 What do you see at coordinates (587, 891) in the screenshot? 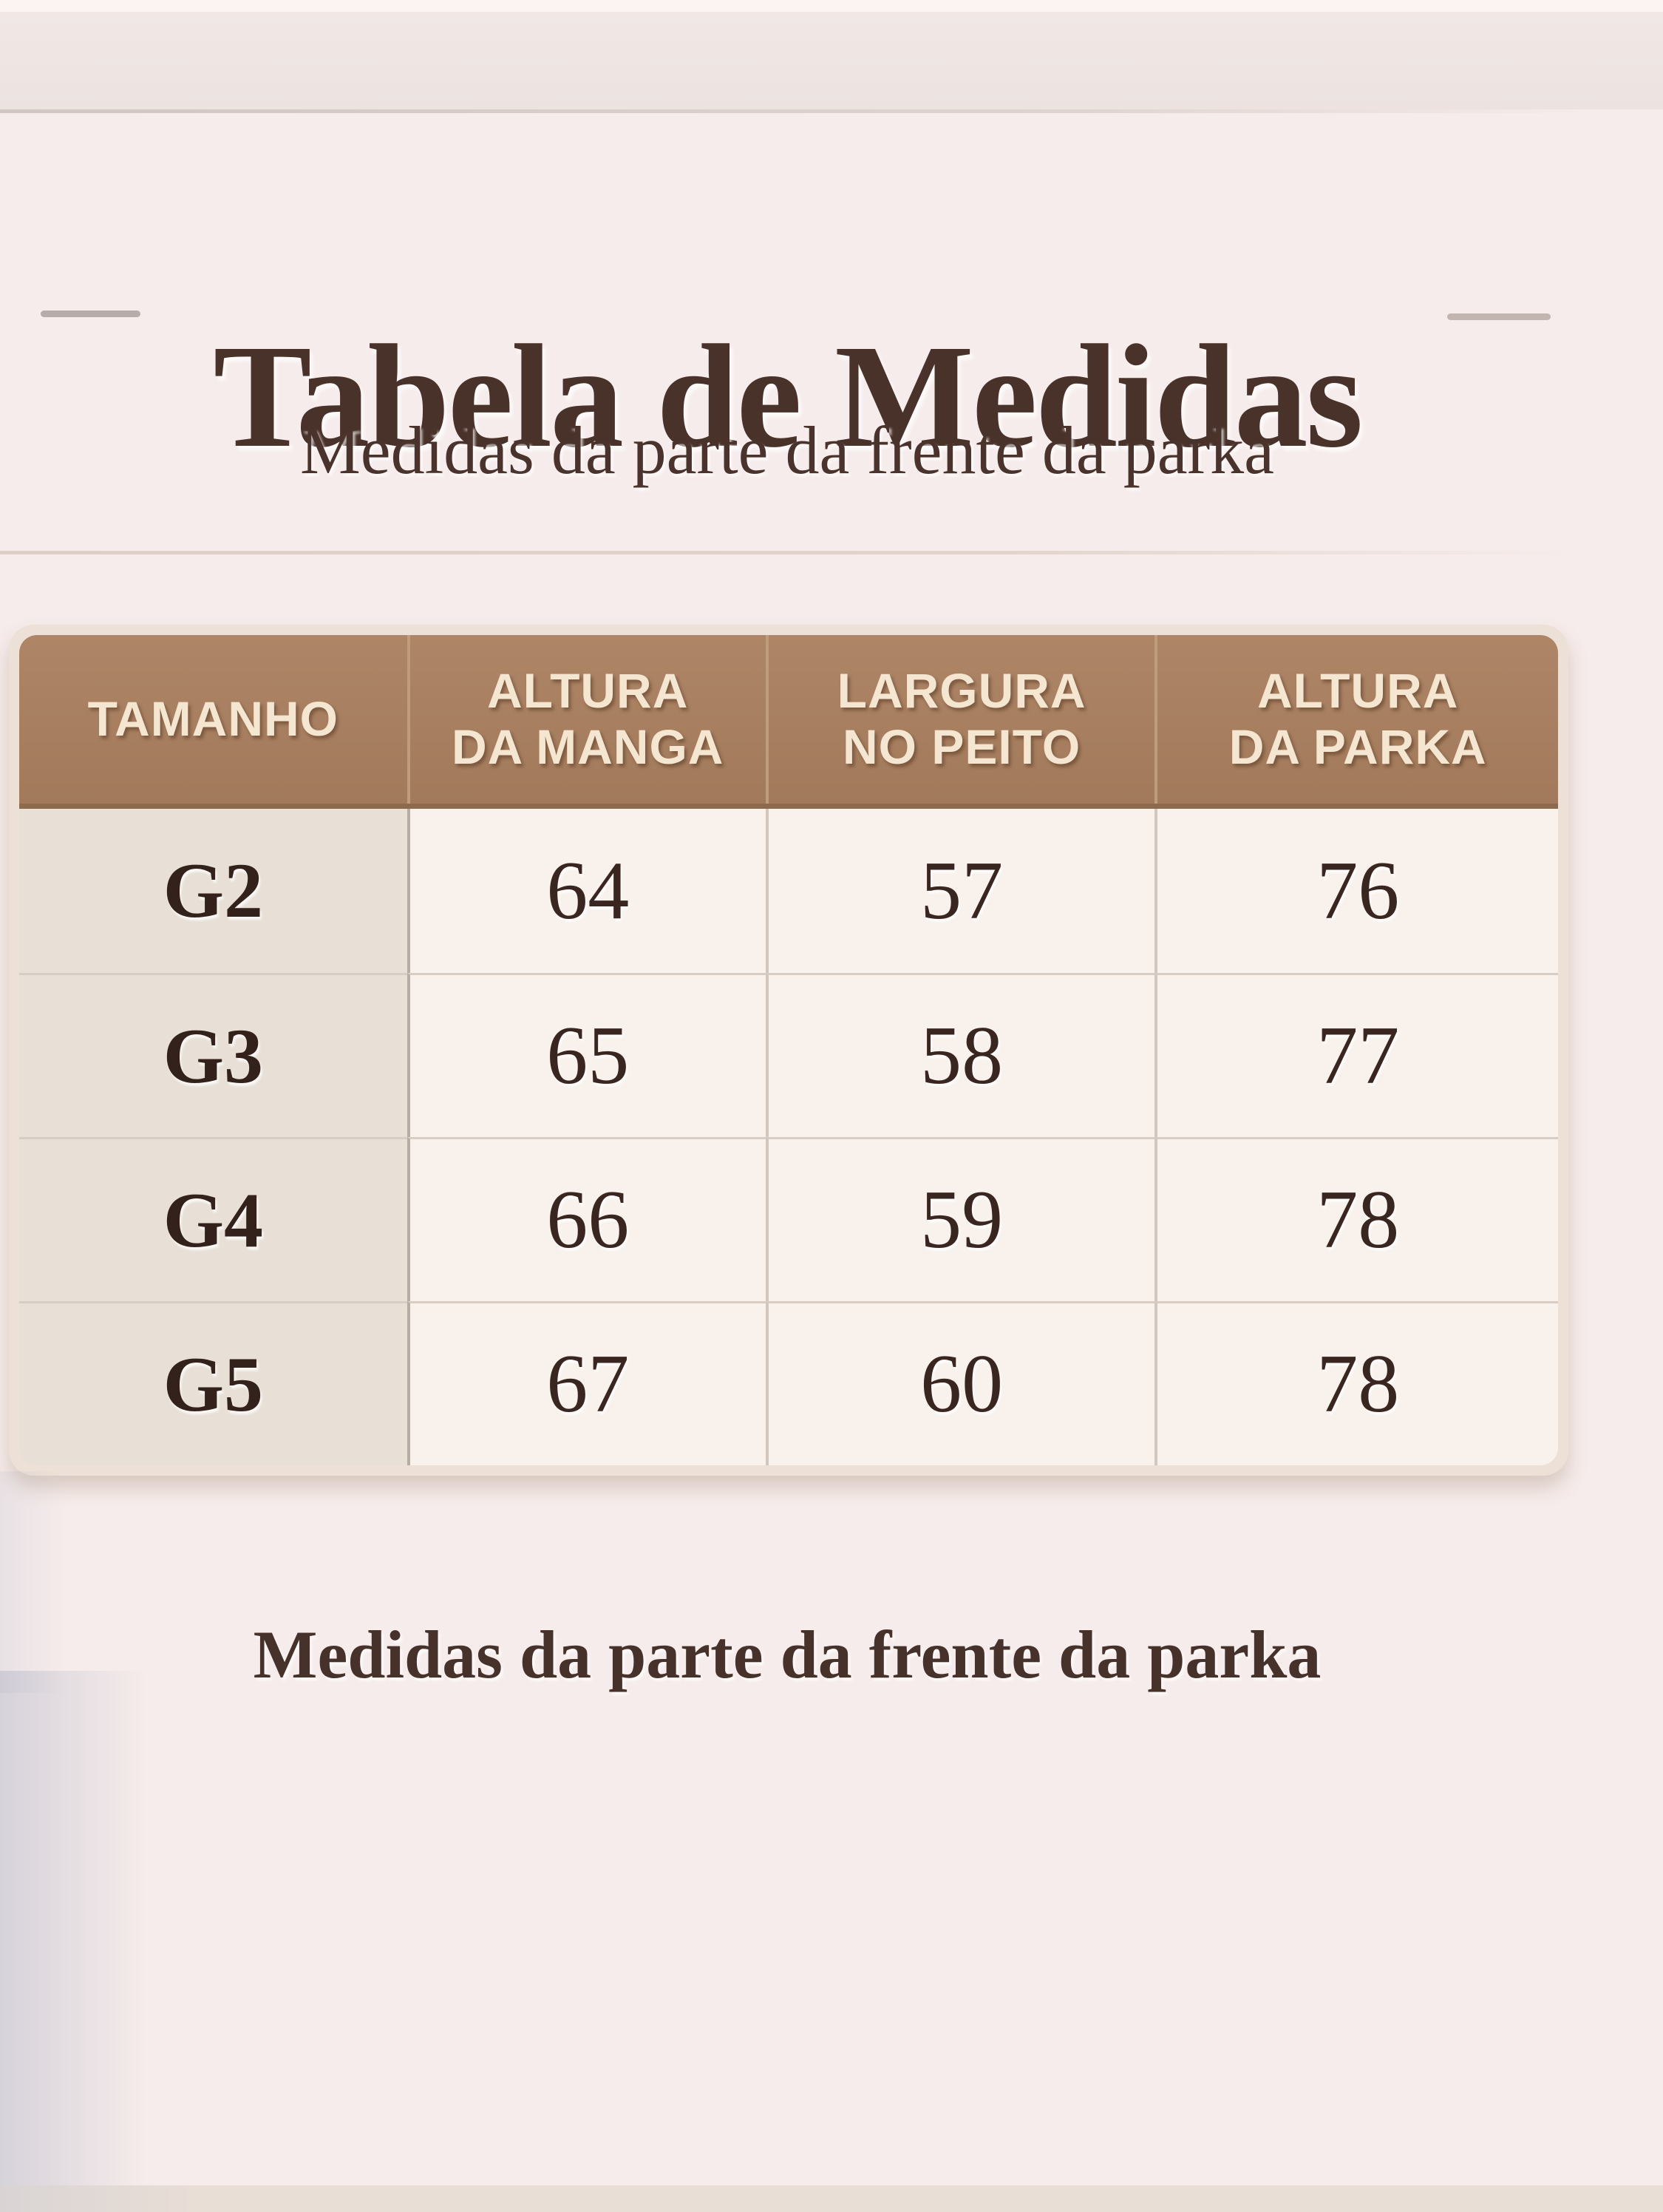
I see `value-cell: 64` at bounding box center [587, 891].